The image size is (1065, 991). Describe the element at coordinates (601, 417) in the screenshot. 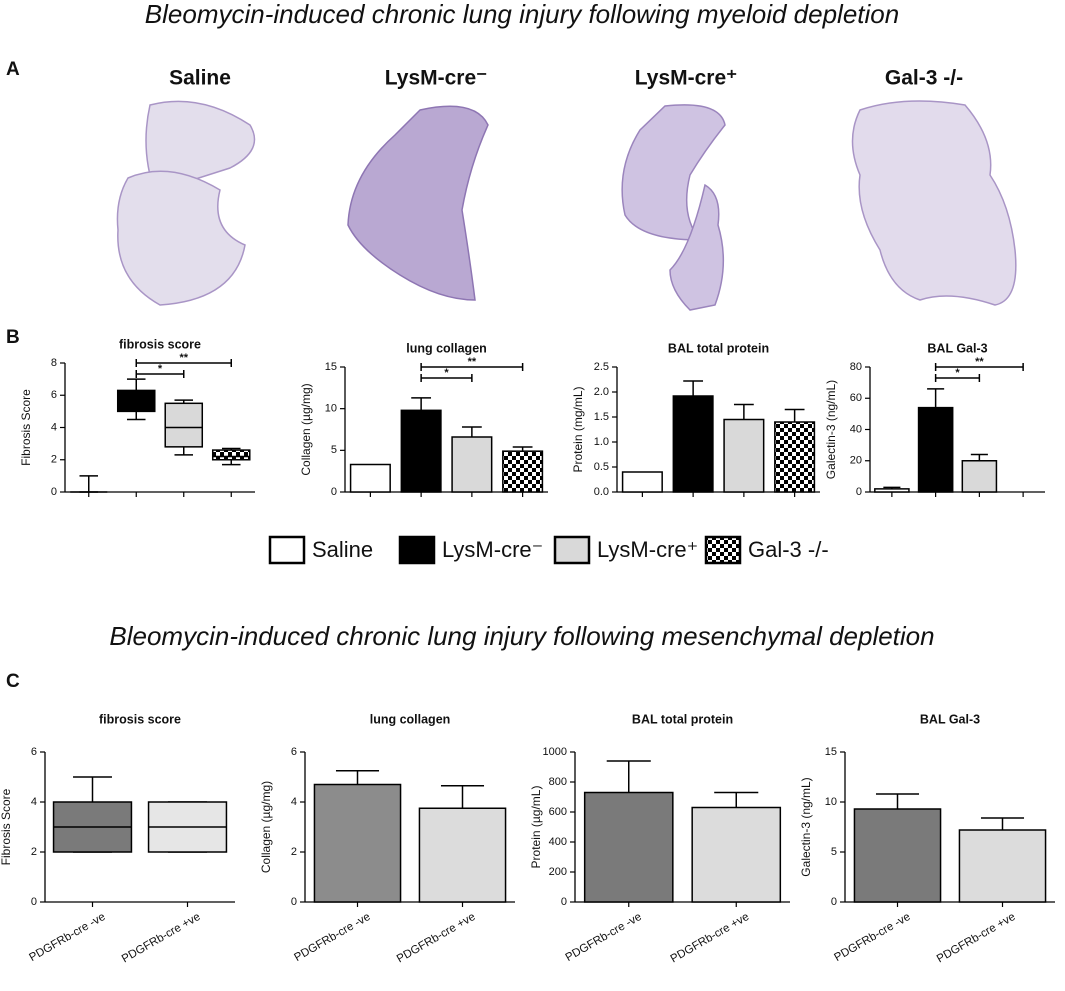

I see `y-tick-label: 1.5` at that location.